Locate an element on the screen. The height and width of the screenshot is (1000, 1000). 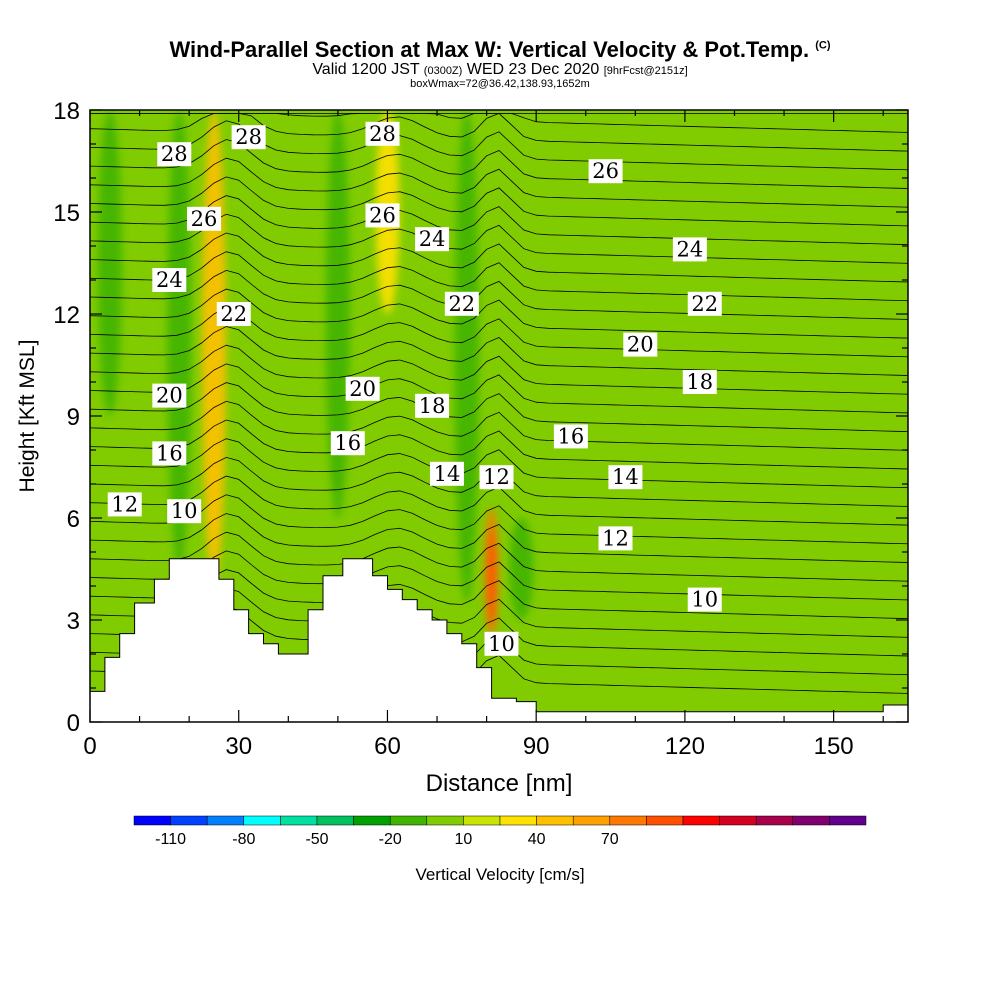
x-tick-label: 90 is located at coordinates (536, 746).